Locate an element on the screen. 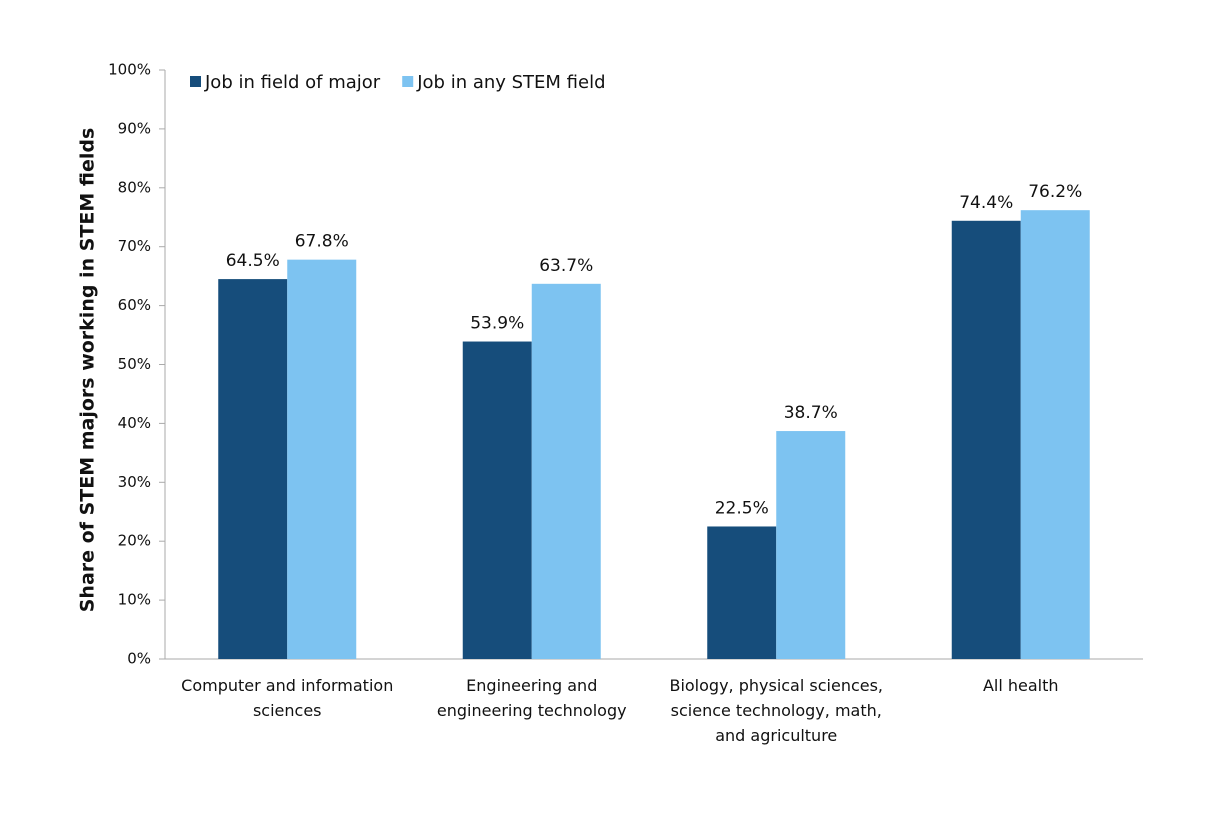 Image resolution: width=1216 pixels, height=831 pixels. y-tick-label: 20% is located at coordinates (134, 541).